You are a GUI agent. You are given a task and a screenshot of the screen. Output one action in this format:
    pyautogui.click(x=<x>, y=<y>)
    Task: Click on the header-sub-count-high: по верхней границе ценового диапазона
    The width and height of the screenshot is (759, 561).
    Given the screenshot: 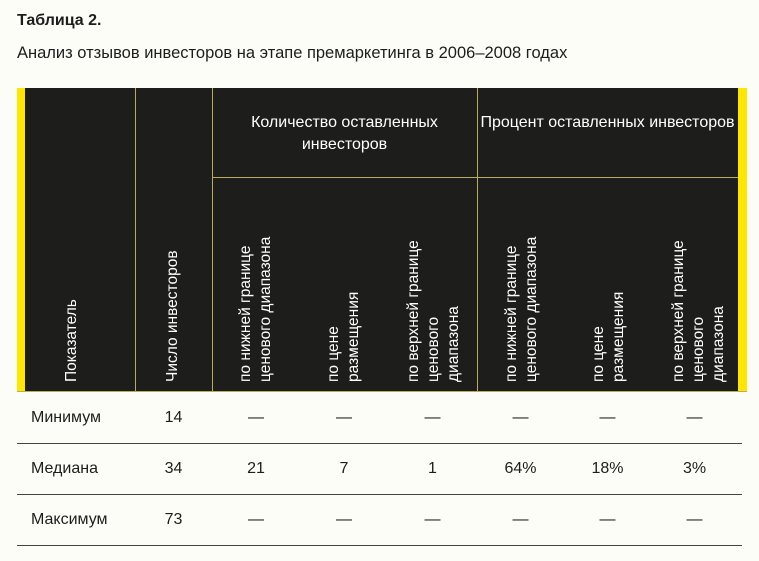 What is the action you would take?
    pyautogui.click(x=433, y=311)
    